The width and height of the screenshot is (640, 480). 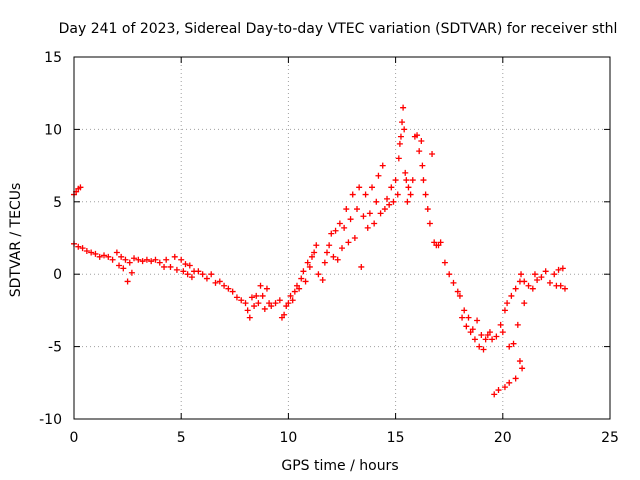 What do you see at coordinates (57, 275) in the screenshot?
I see `y-tick-label: 0` at bounding box center [57, 275].